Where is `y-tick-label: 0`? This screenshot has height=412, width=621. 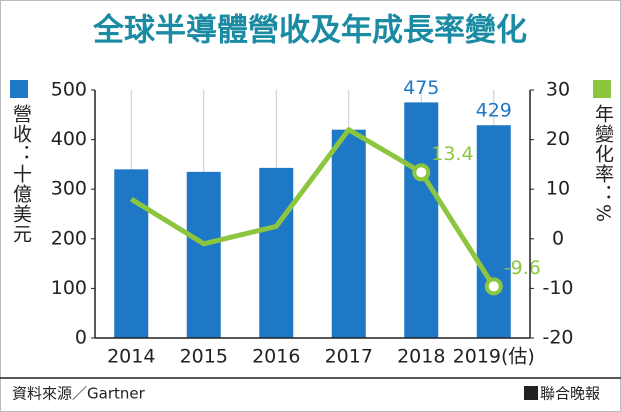 y-tick-label: 0 is located at coordinates (81, 338).